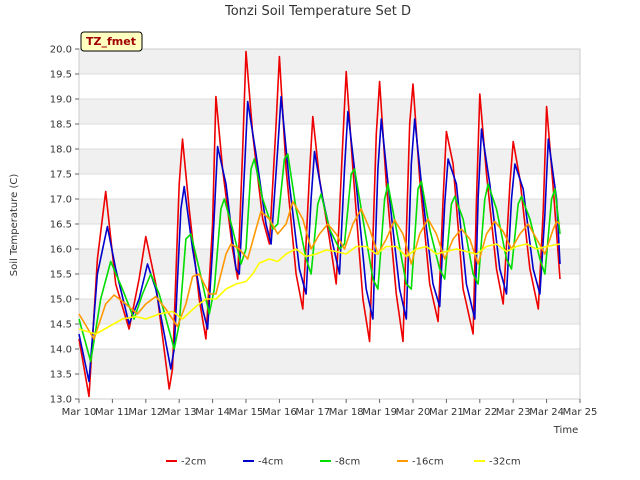  Describe the element at coordinates (61, 225) in the screenshot. I see `y-tick-label: 16.5` at that location.